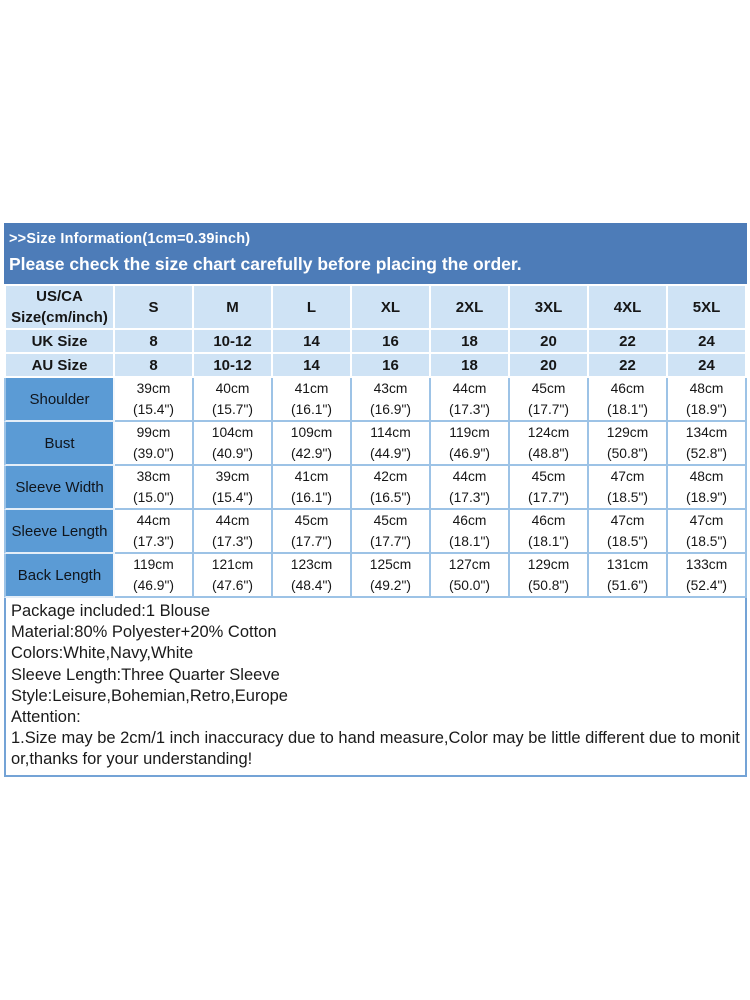  What do you see at coordinates (154, 342) in the screenshot?
I see `uk-size-cell: 8` at bounding box center [154, 342].